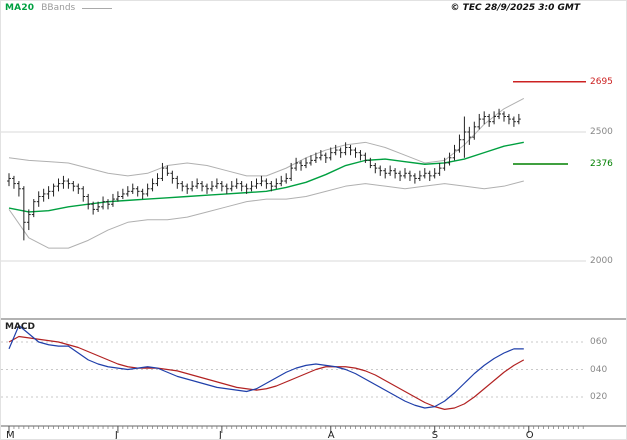 This screenshot has width=627, height=440. I want to click on macd-signal-line, so click(266, 372).